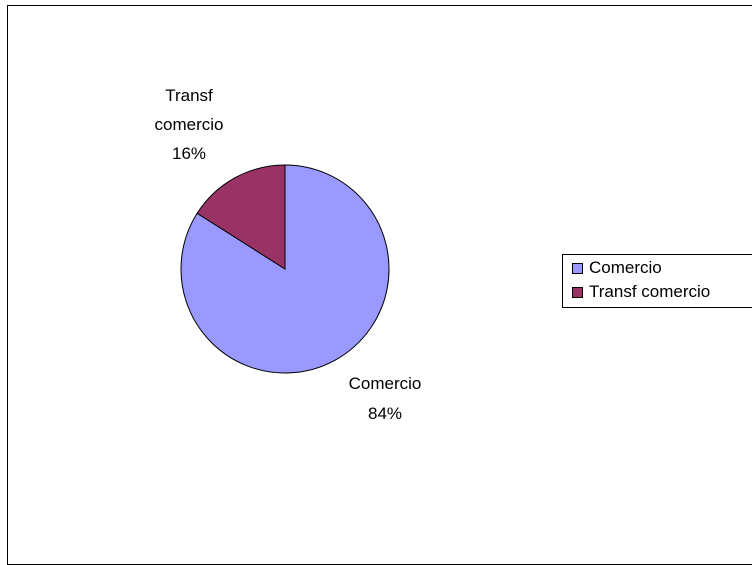 This screenshot has height=565, width=752. What do you see at coordinates (241, 217) in the screenshot?
I see `pie-slice-transf-comercio` at bounding box center [241, 217].